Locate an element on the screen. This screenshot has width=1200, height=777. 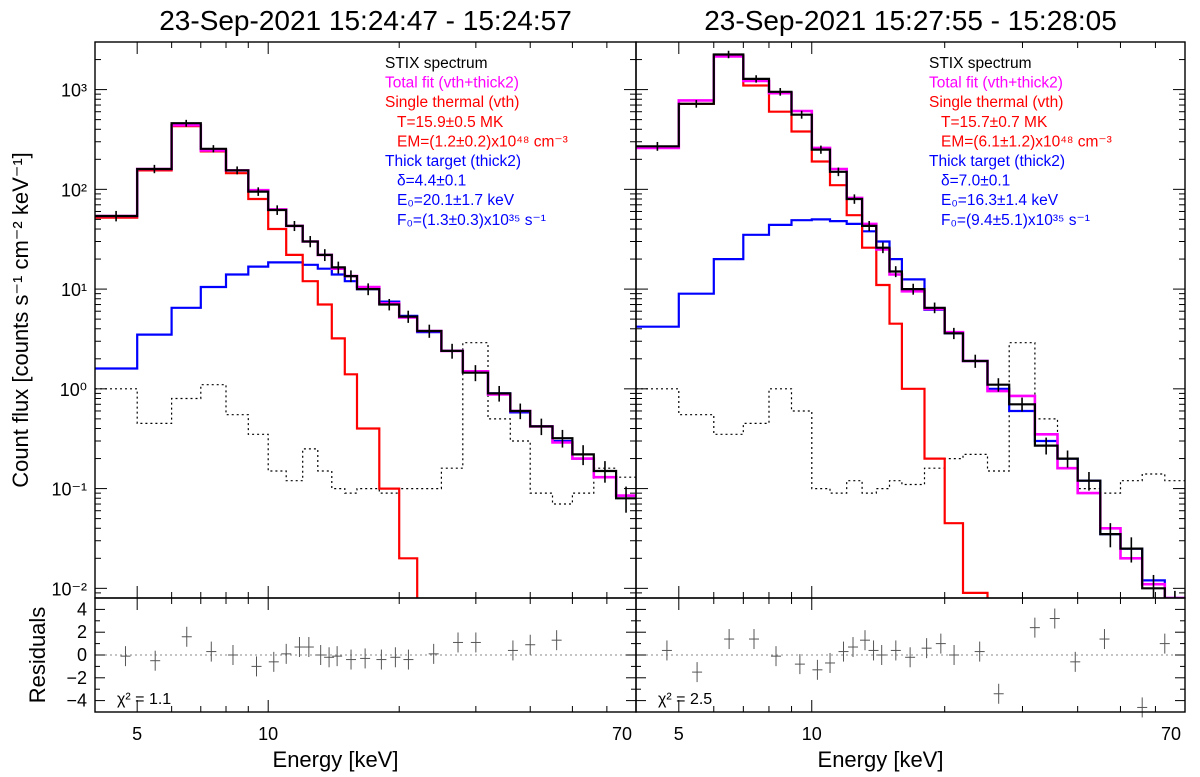
legend-emission-measure: EM=(6.1±1.2)x10⁴⁸ cm⁻³ is located at coordinates (1026, 141).